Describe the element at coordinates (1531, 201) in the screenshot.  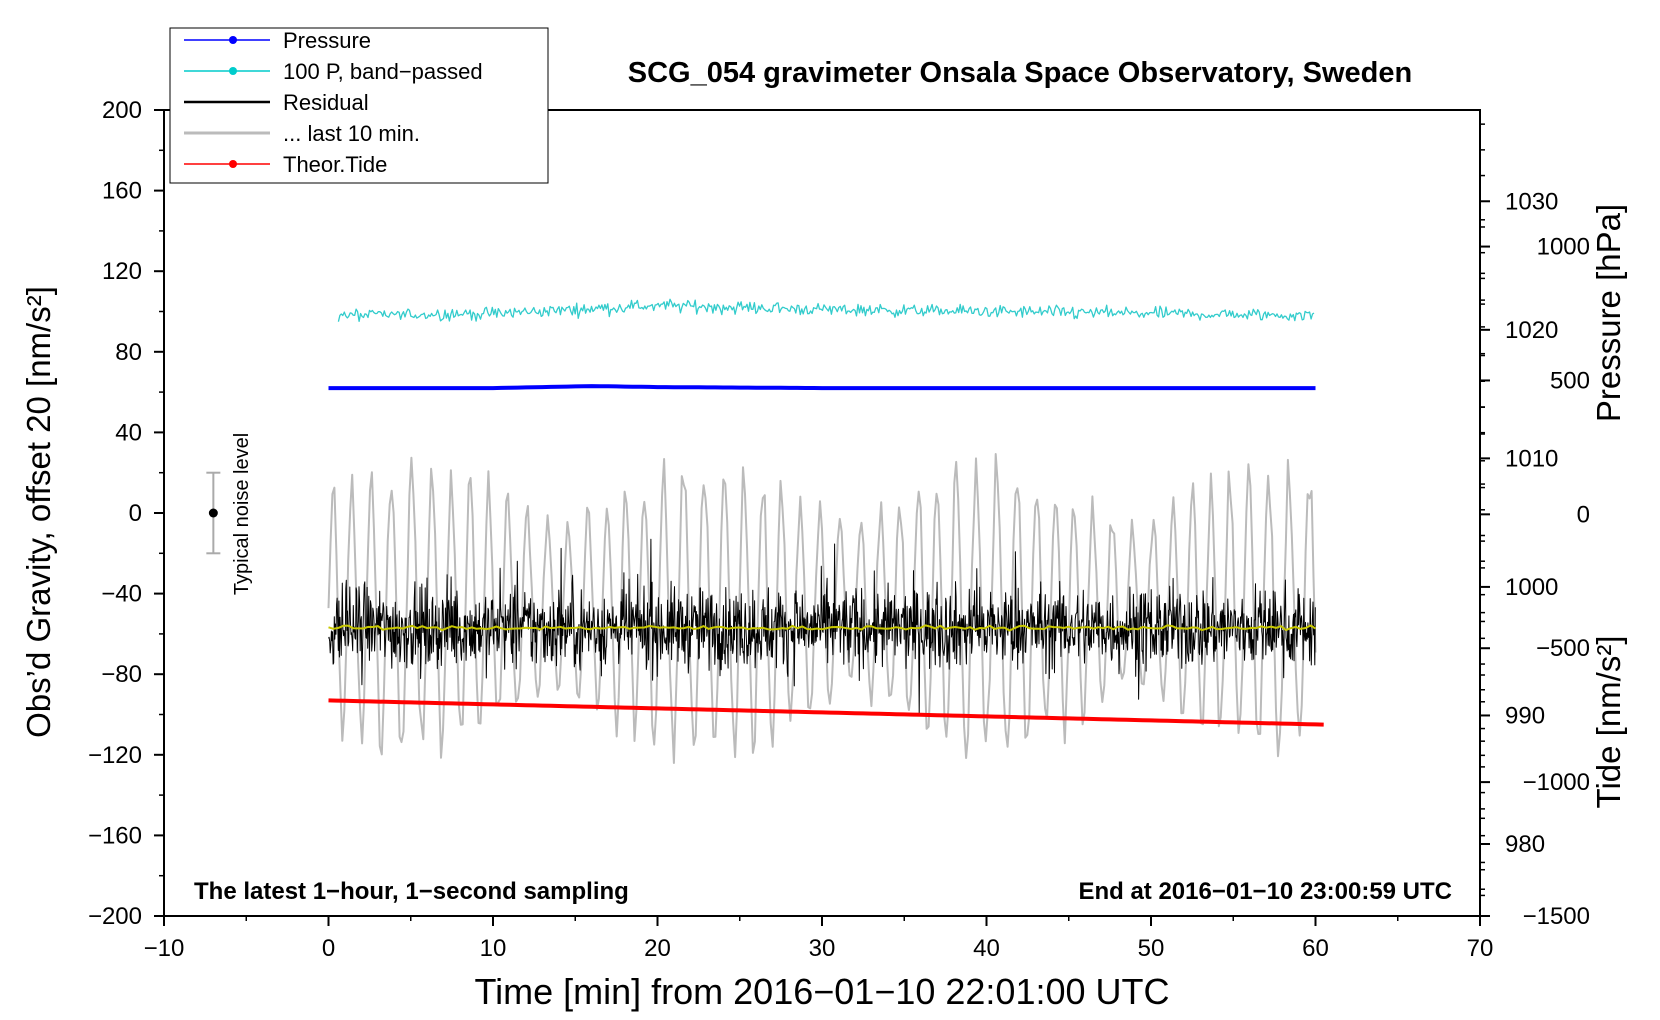
I see `pressure-tick-label: 1030` at that location.